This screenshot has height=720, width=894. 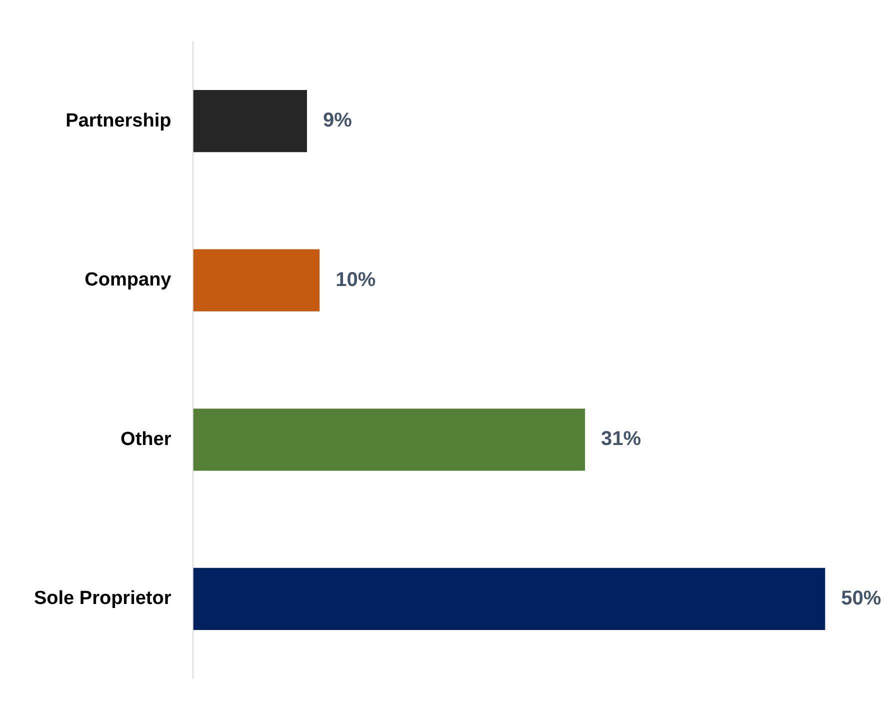 I want to click on data-label: 31%, so click(x=621, y=439).